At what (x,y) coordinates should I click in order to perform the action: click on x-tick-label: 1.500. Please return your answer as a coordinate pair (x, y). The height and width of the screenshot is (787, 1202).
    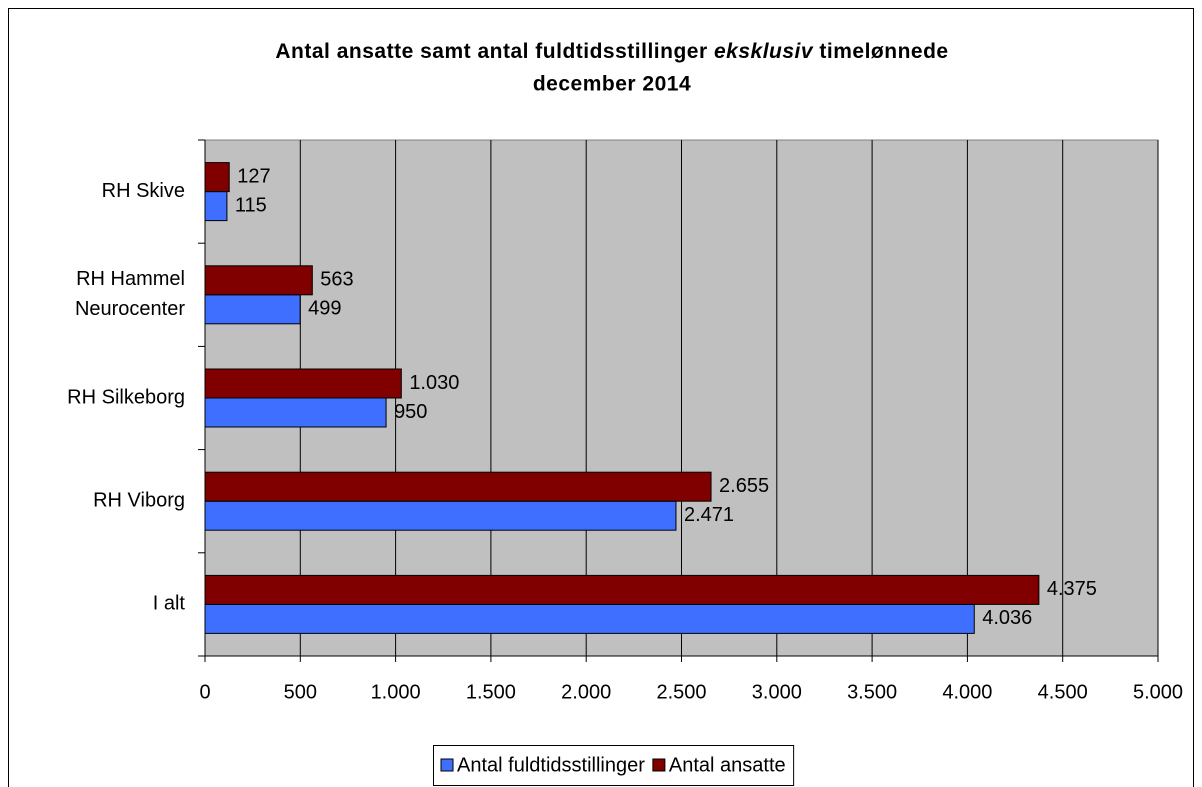
    Looking at the image, I should click on (491, 692).